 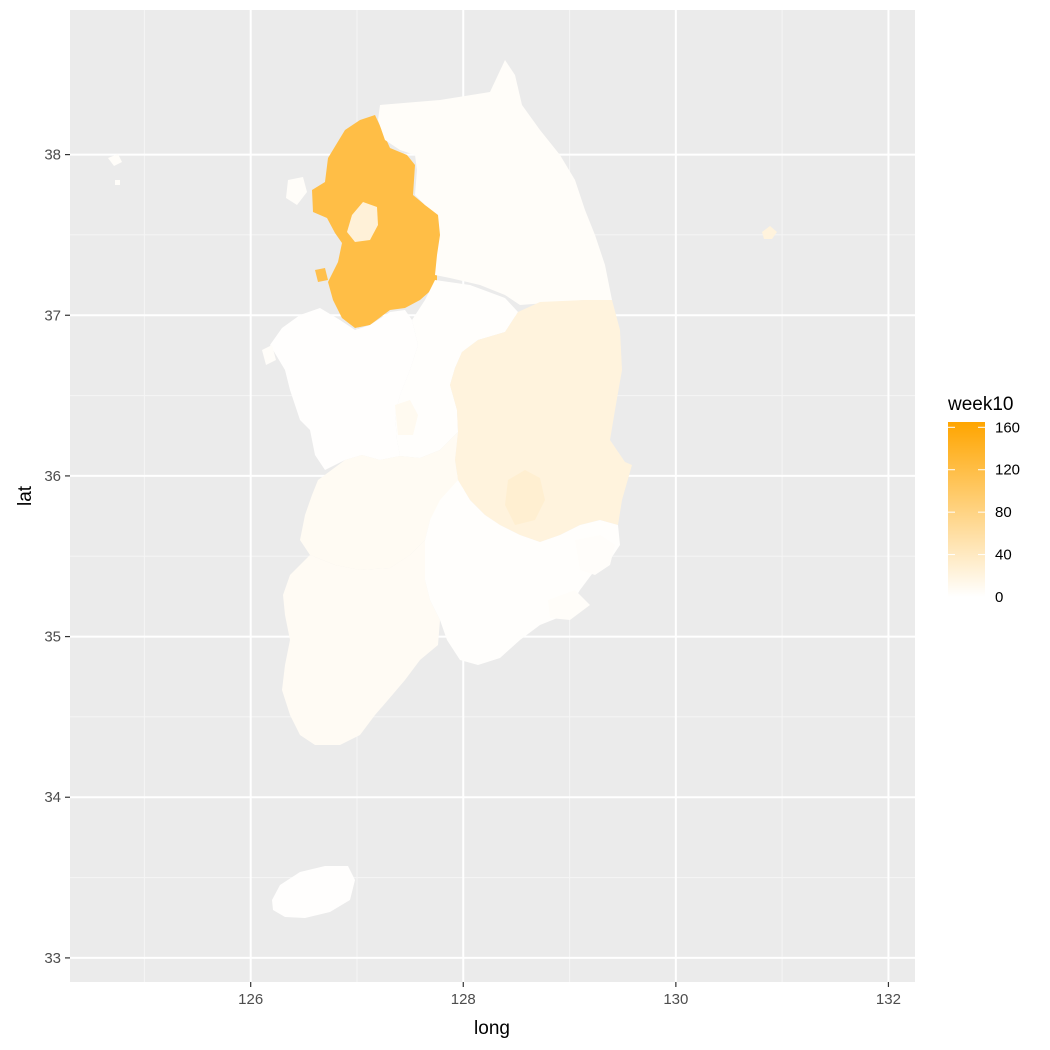 I want to click on legend-label: 120, so click(x=1007, y=470).